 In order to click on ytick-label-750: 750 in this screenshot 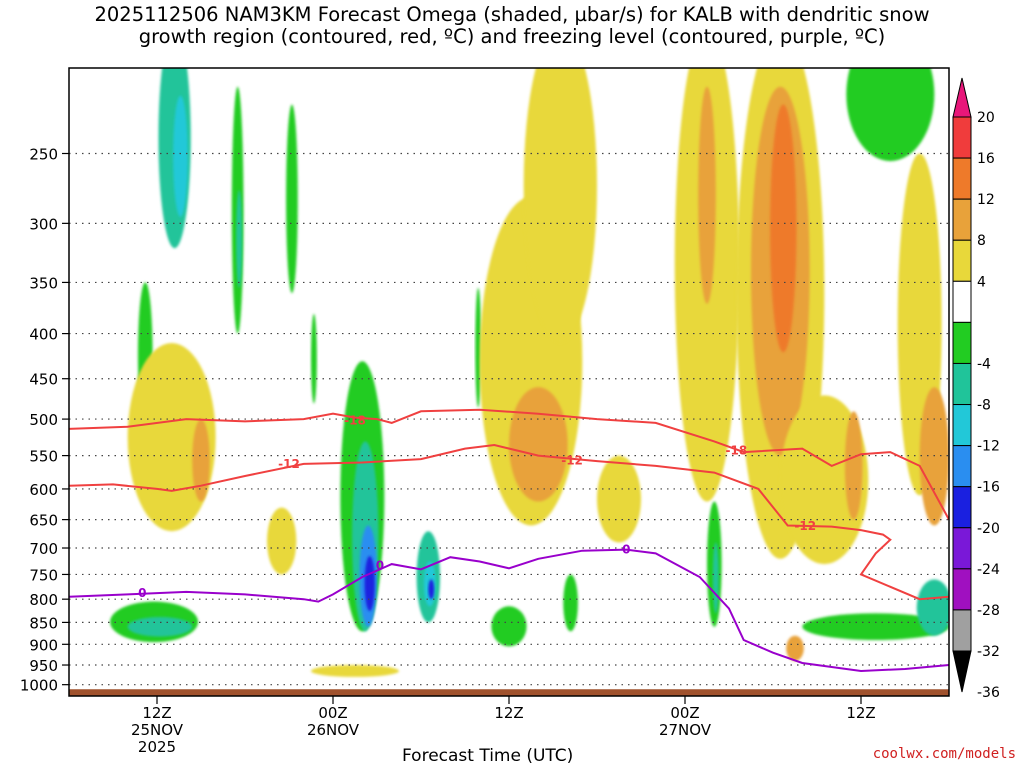, I will do `click(43, 575)`.